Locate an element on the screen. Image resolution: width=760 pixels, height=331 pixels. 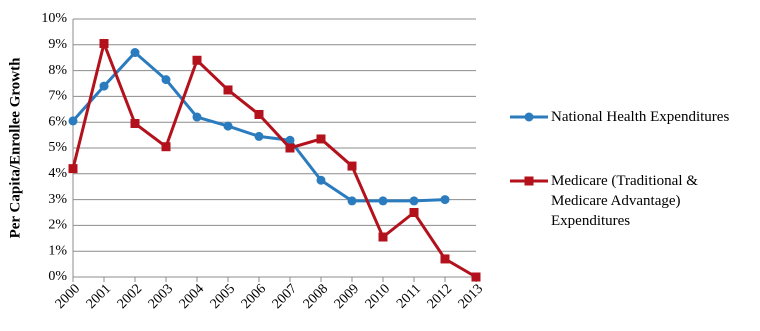
y-tick-label: 7% is located at coordinates (57, 96).